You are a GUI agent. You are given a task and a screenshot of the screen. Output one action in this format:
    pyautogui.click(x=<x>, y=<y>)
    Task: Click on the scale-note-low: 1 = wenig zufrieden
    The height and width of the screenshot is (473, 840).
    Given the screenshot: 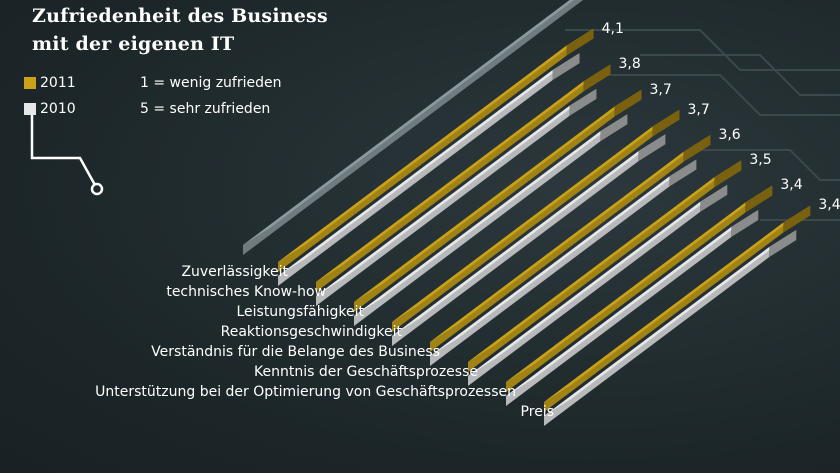 What is the action you would take?
    pyautogui.click(x=211, y=83)
    